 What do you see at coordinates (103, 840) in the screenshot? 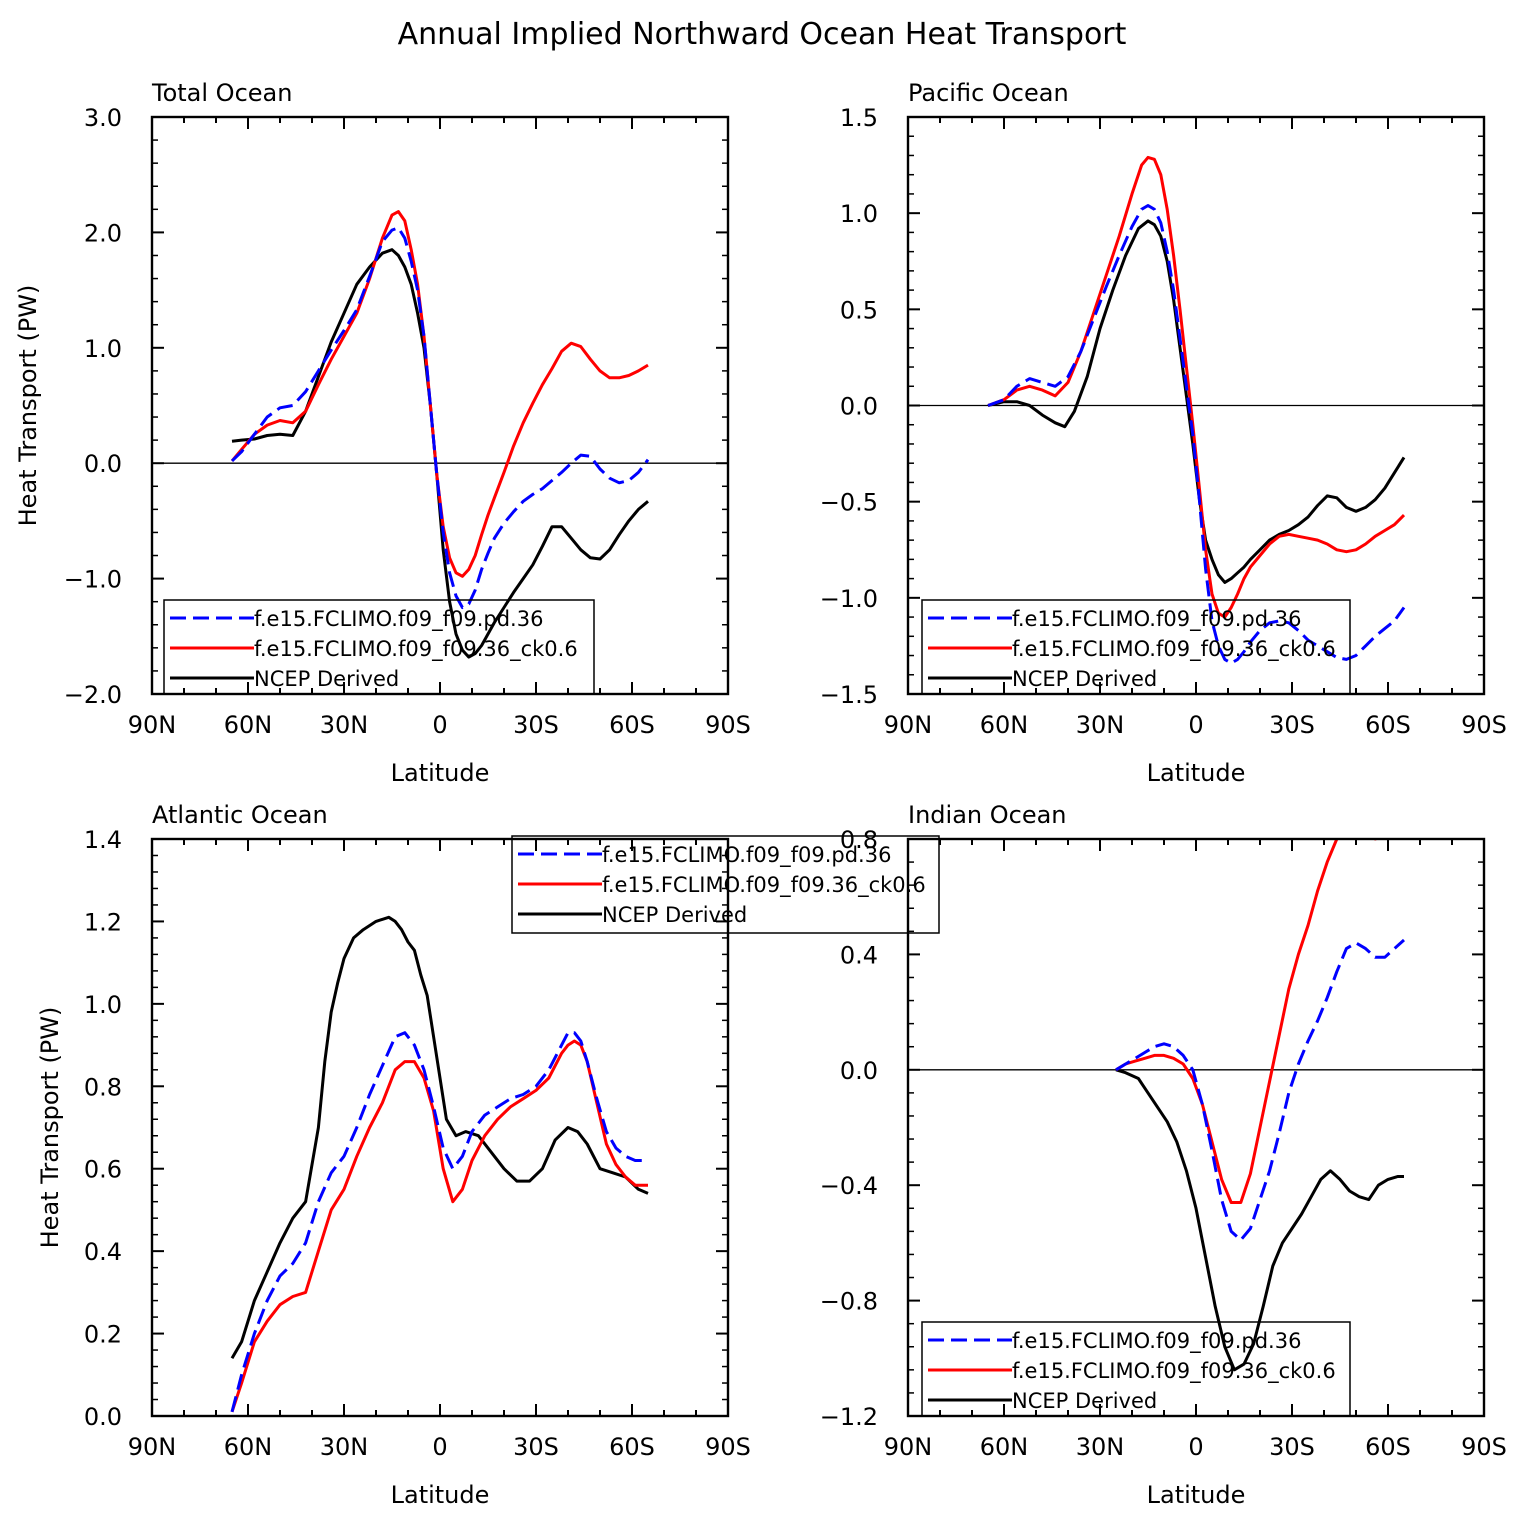
I see `y-tick-label: 1.4` at bounding box center [103, 840].